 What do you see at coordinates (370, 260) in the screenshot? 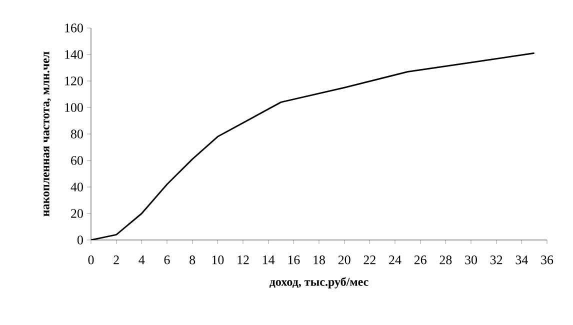
I see `x-tick-label: 22` at bounding box center [370, 260].